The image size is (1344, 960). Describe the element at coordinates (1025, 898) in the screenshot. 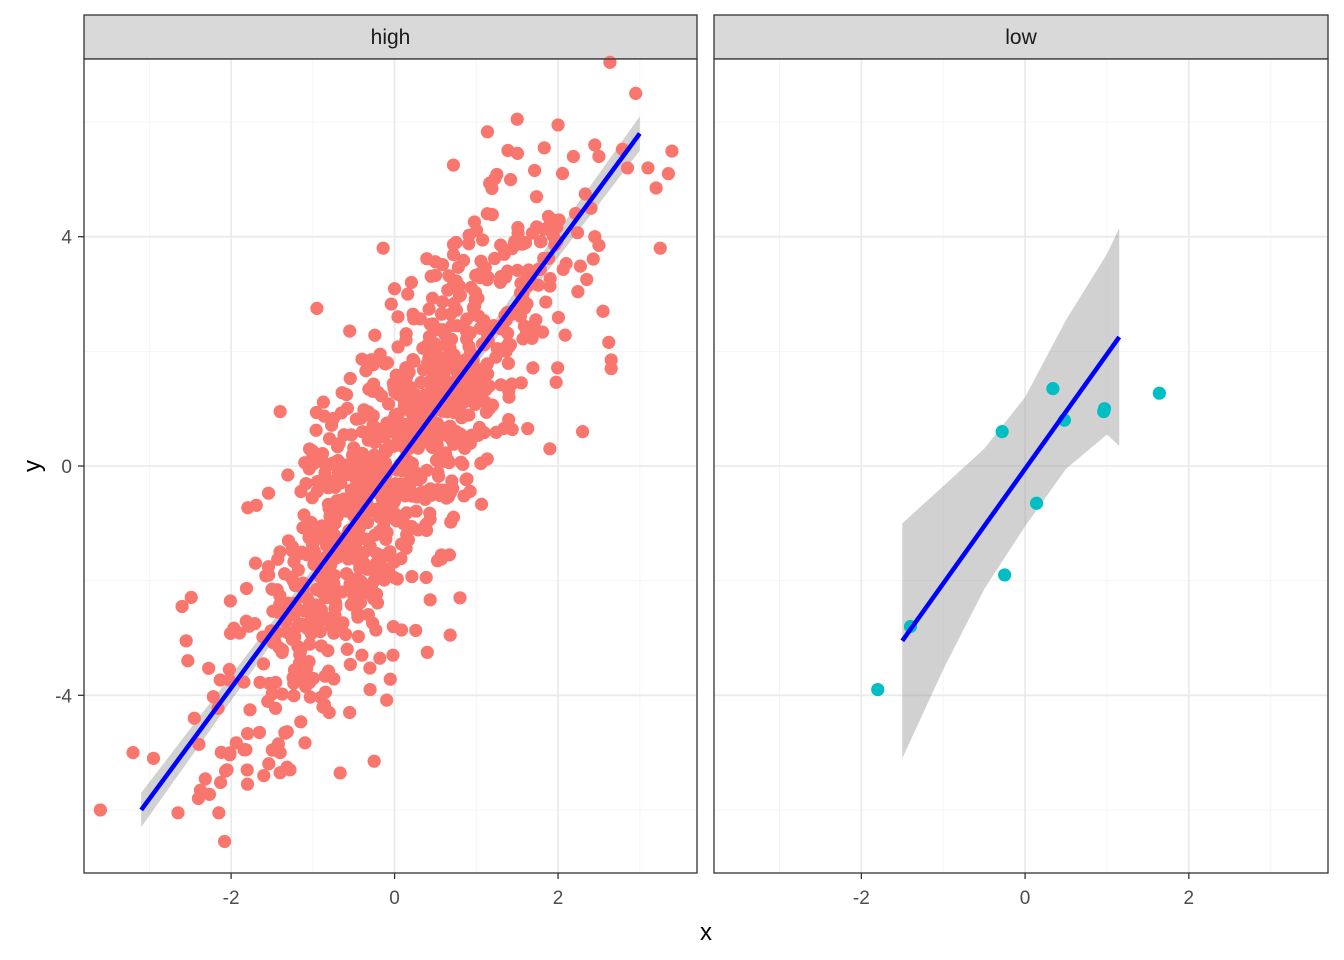

I see `x-tick-label: 0` at that location.